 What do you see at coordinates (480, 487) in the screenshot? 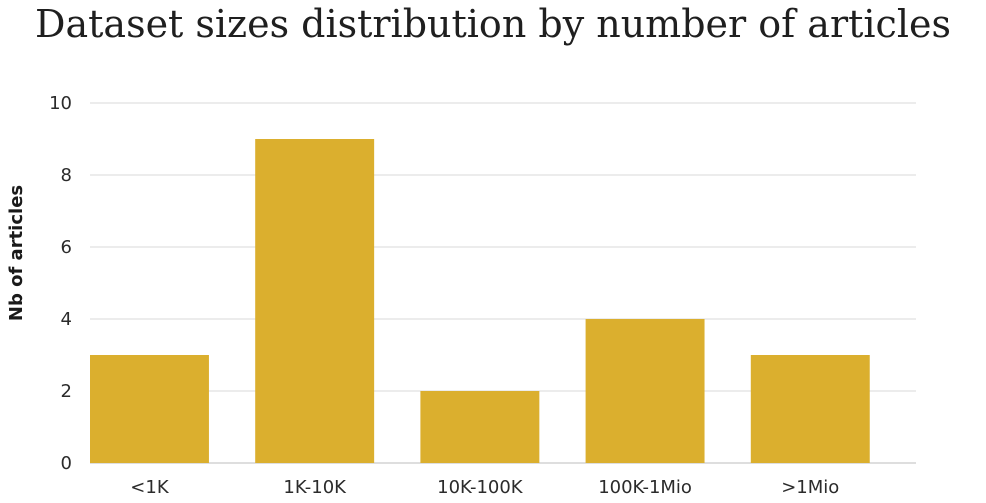
I see `x-tick-label: 10K-100K` at bounding box center [480, 487].